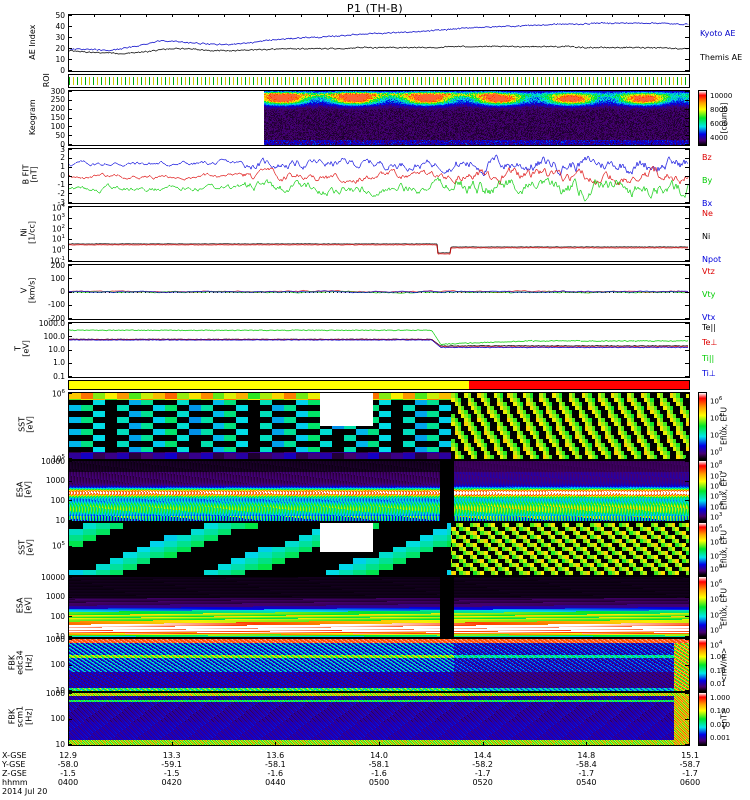 This screenshot has width=750, height=800. Describe the element at coordinates (60, 48) in the screenshot. I see `y-tick-label: 20` at that location.